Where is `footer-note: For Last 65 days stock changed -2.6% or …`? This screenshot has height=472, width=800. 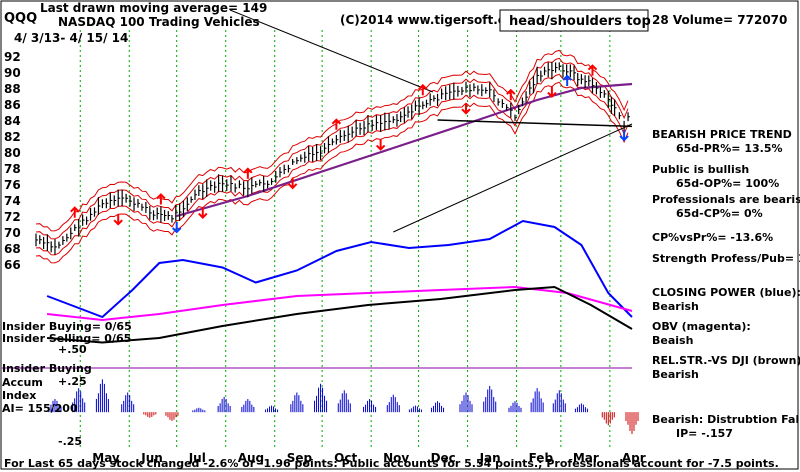 footer-note: For Last 65 days stock changed -2.6% or … is located at coordinates (391, 463).